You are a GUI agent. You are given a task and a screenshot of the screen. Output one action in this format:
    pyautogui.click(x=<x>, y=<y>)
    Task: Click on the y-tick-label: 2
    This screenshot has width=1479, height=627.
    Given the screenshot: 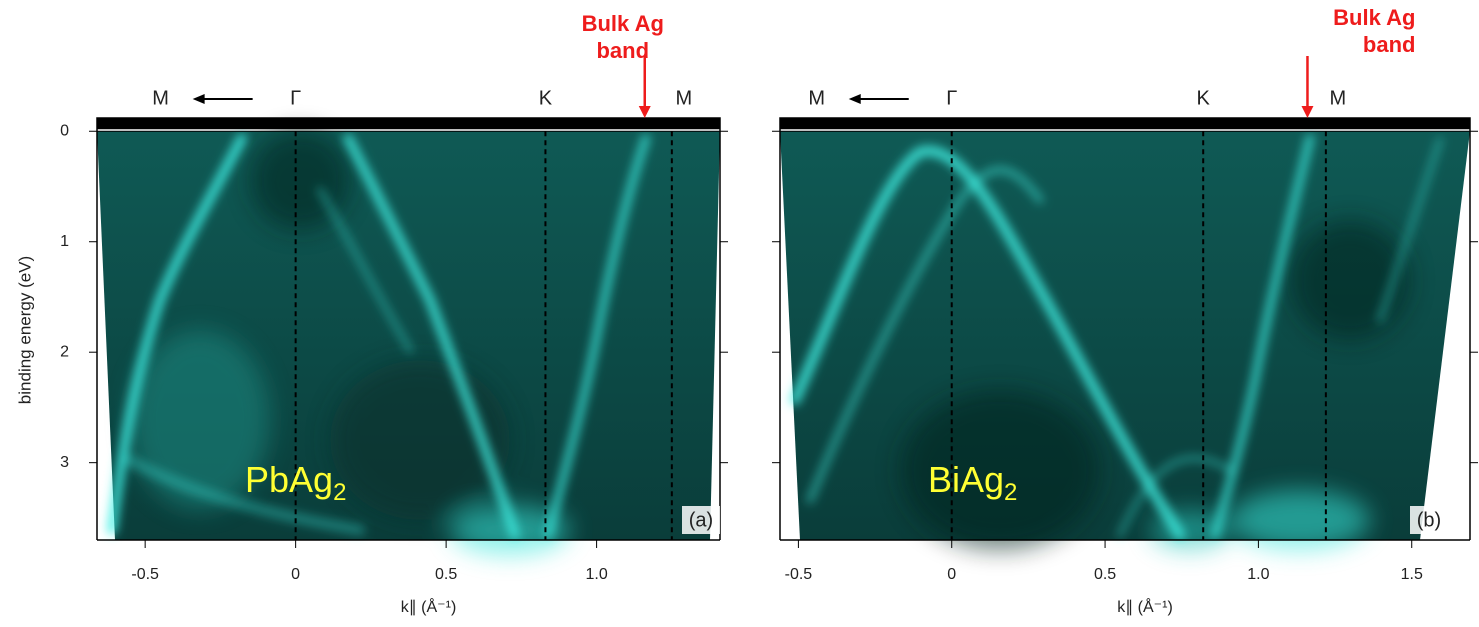 What is the action you would take?
    pyautogui.click(x=64, y=351)
    